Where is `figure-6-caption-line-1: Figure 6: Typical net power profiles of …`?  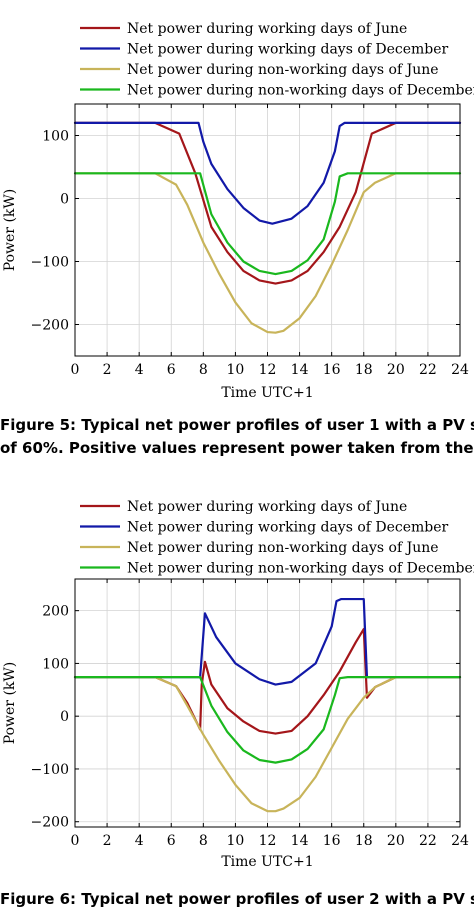
figure-6-caption-line-1: Figure 6: Typical net power profiles of … is located at coordinates (237, 899).